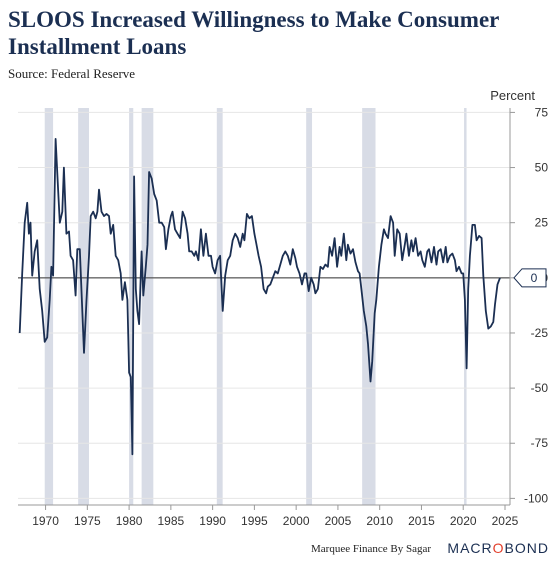 This screenshot has width=557, height=567. I want to click on x-tick-label: 2025, so click(505, 521).